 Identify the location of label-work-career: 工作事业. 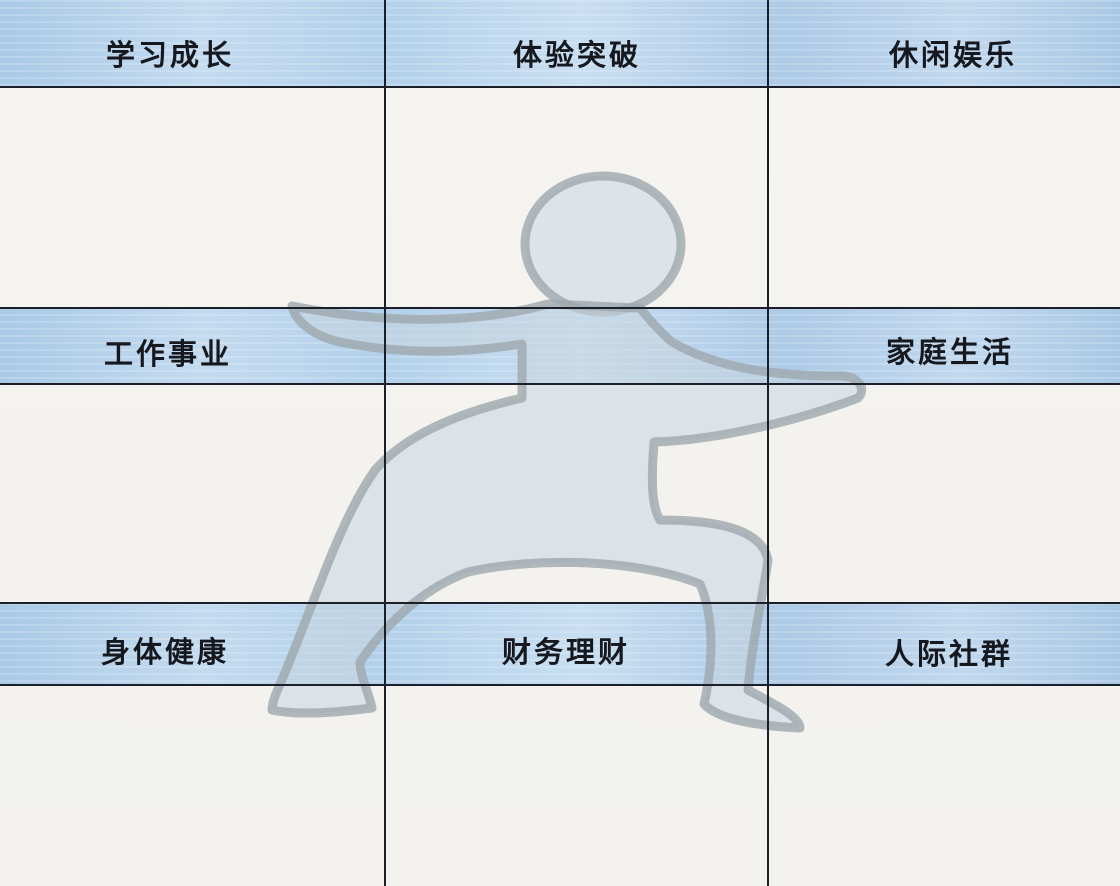
(167, 354).